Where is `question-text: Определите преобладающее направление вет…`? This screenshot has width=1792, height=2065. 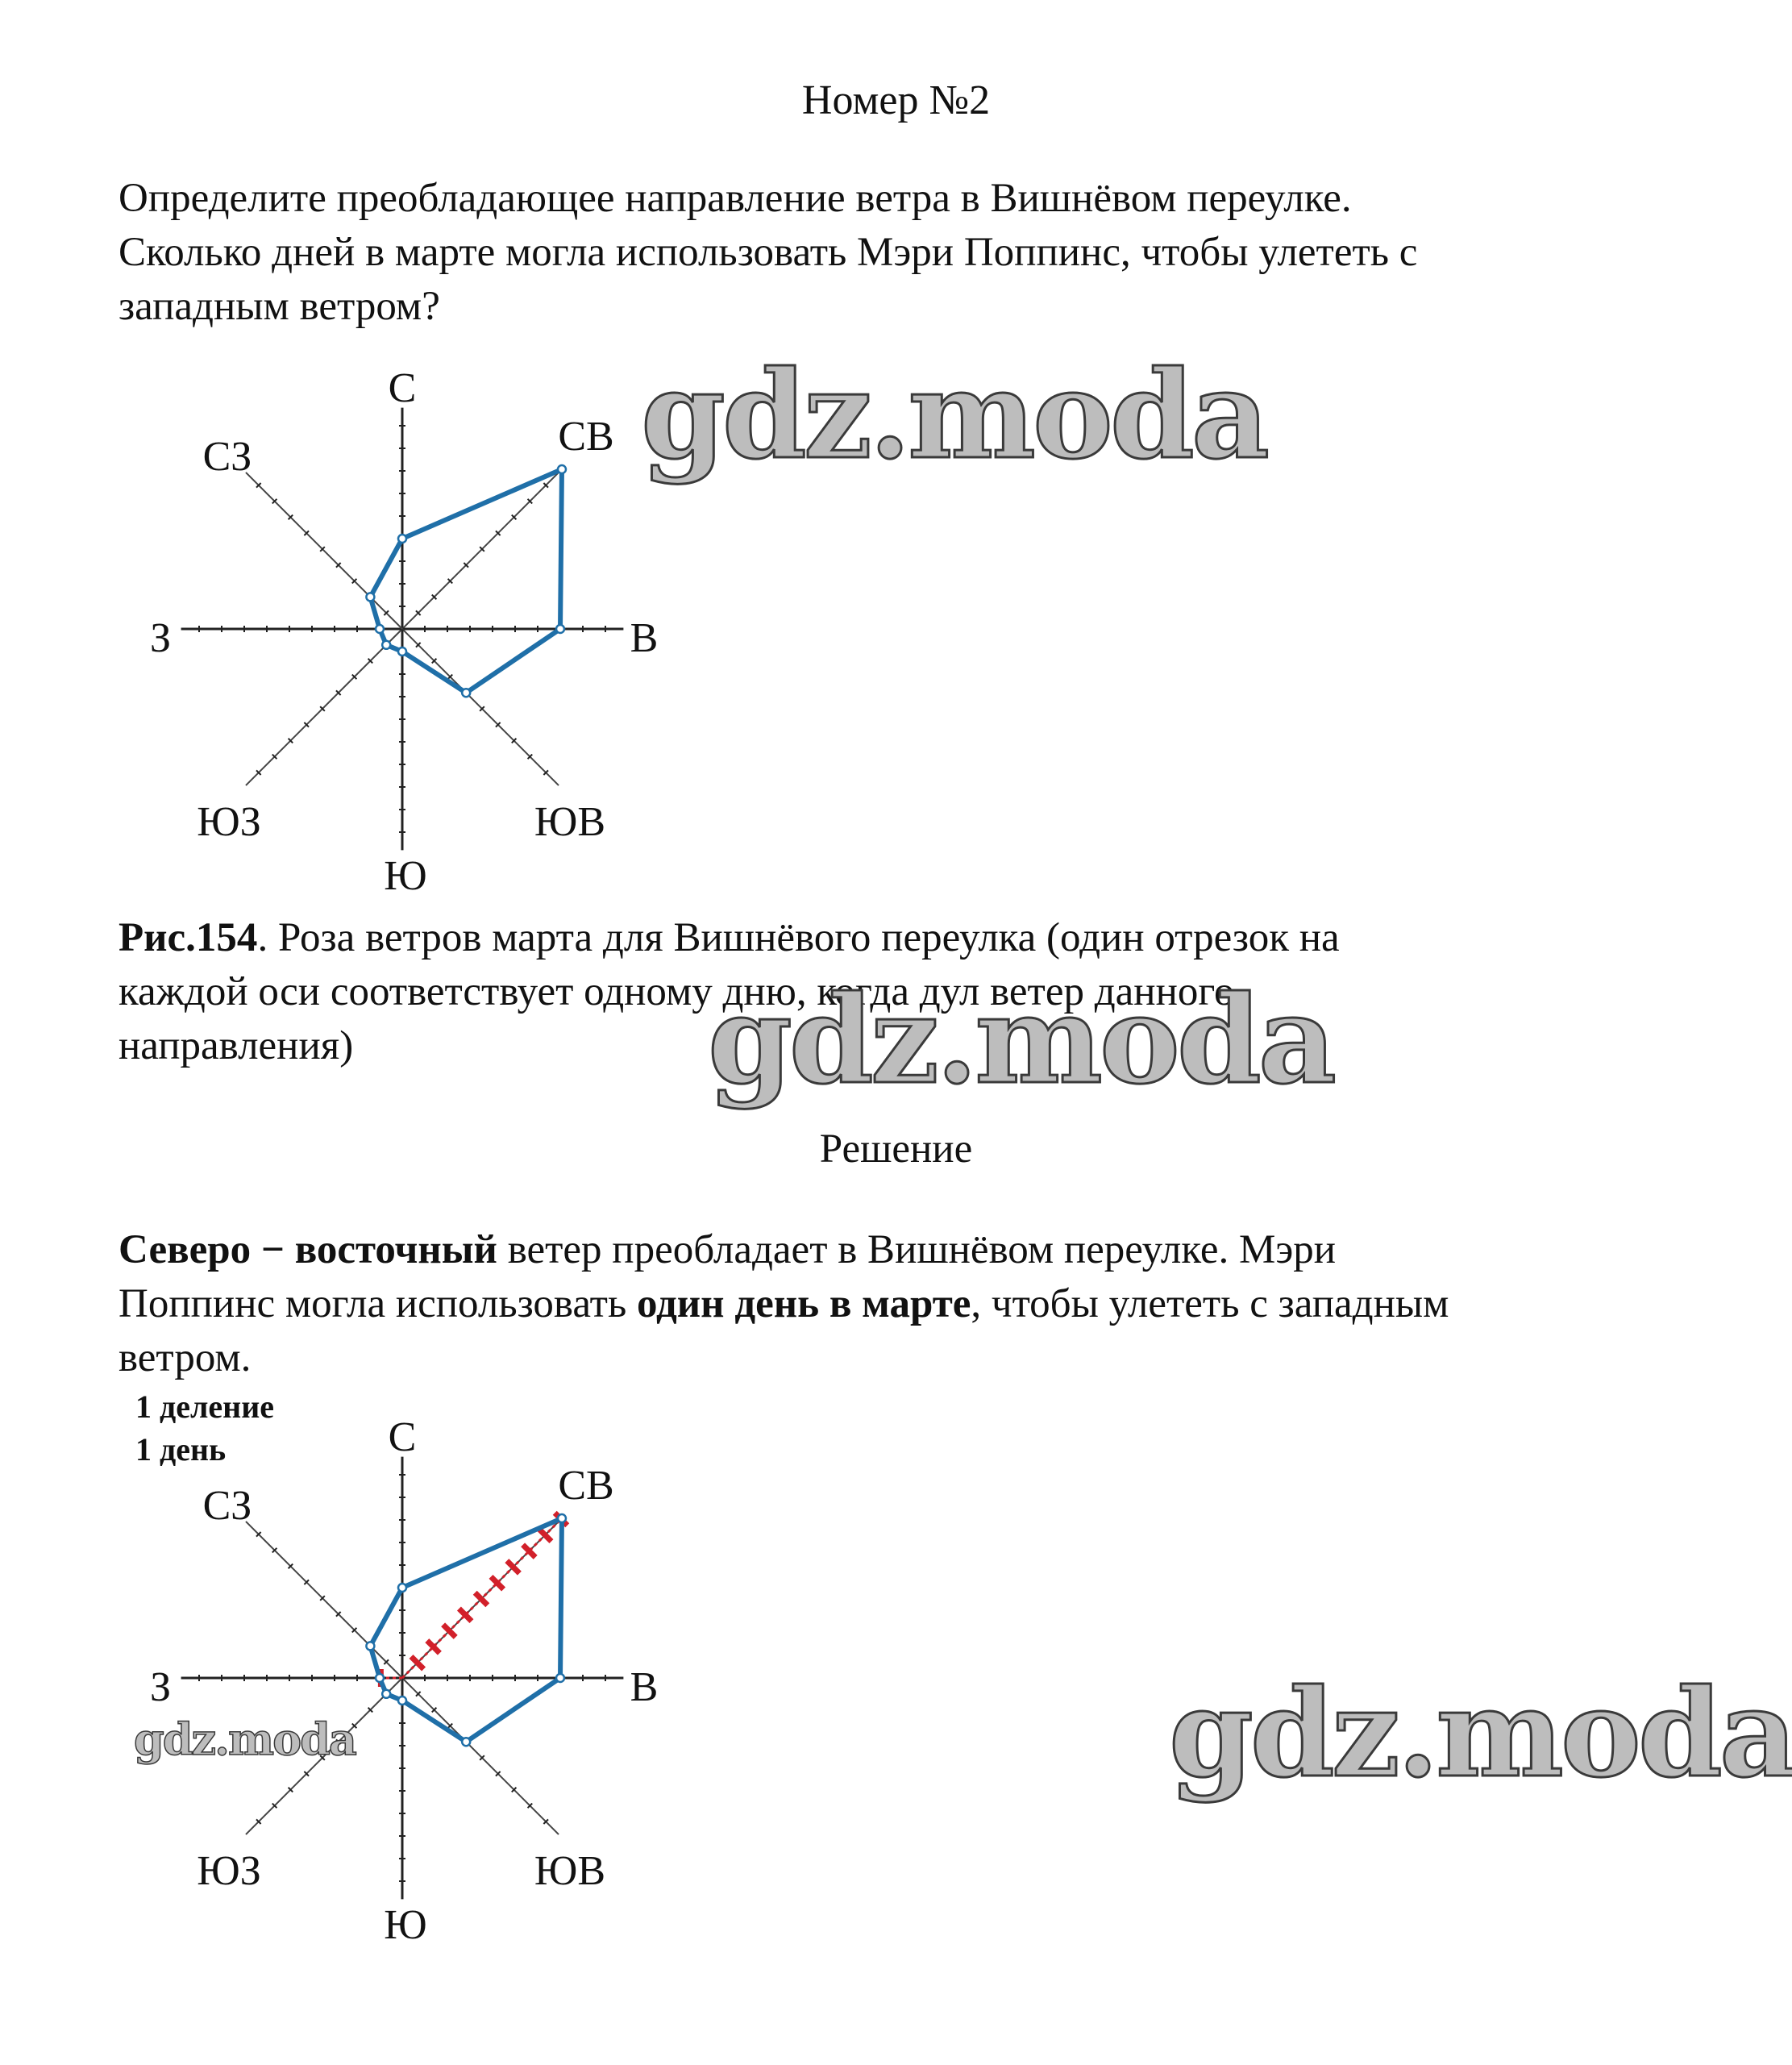
question-text: Определите преобладающее направление вет… is located at coordinates (916, 253).